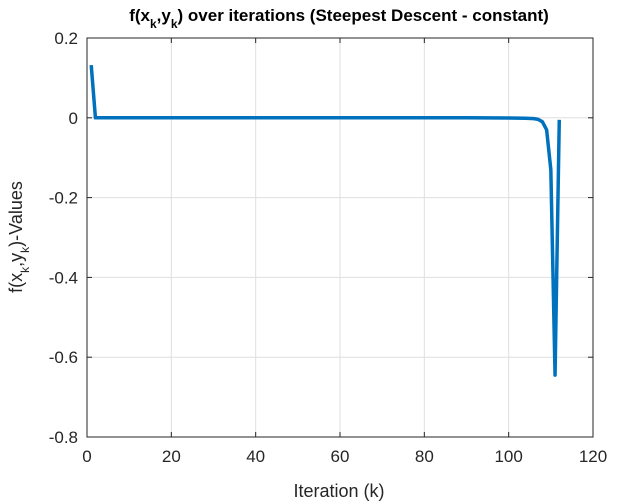  Describe the element at coordinates (338, 491) in the screenshot. I see `x-axis-label: Iteration (k)` at that location.